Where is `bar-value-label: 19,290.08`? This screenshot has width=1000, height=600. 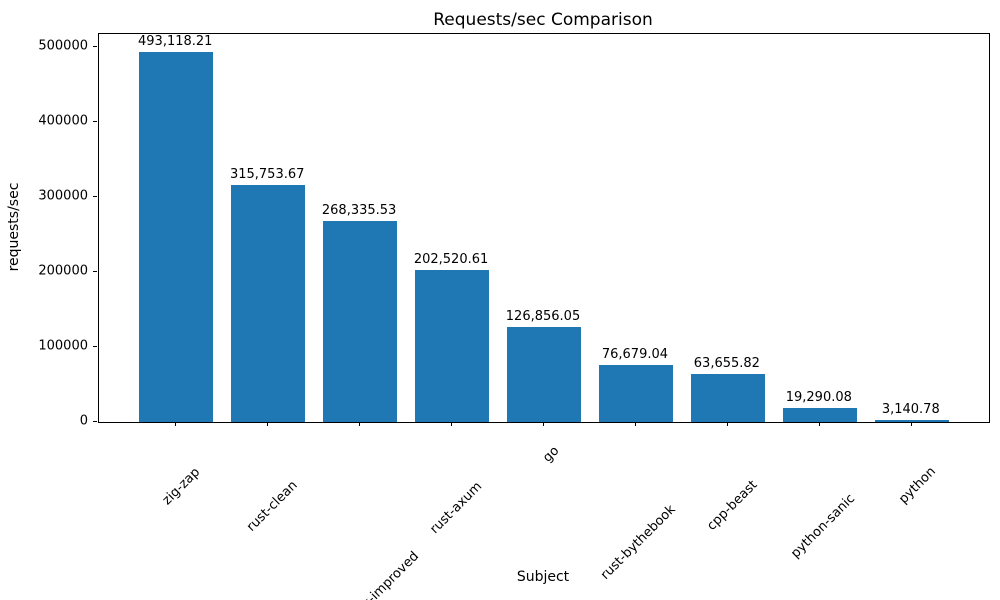 bar-value-label: 19,290.08 is located at coordinates (818, 397).